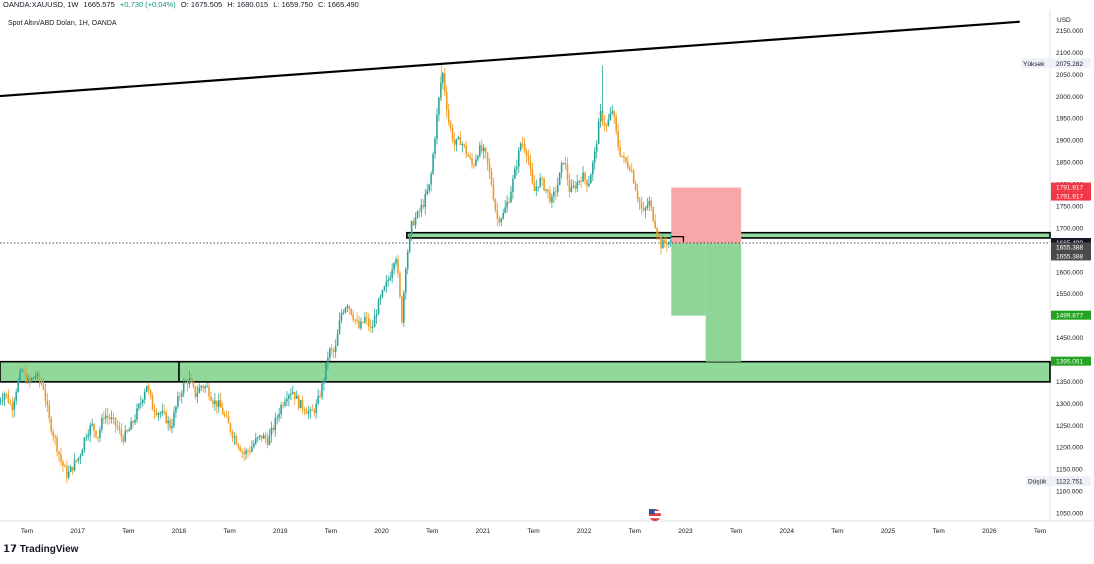  I want to click on currency-label: USD, so click(1064, 20).